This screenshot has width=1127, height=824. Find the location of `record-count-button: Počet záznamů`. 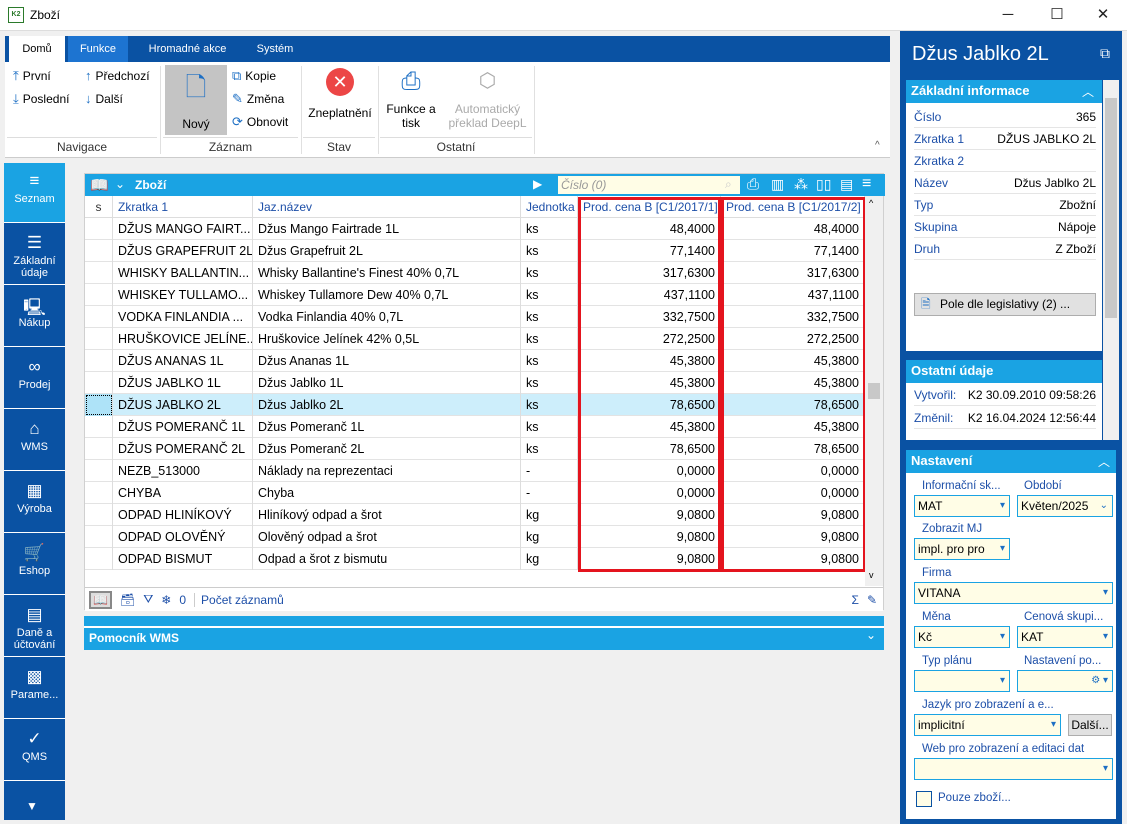

record-count-button: Počet záznamů is located at coordinates (239, 599).